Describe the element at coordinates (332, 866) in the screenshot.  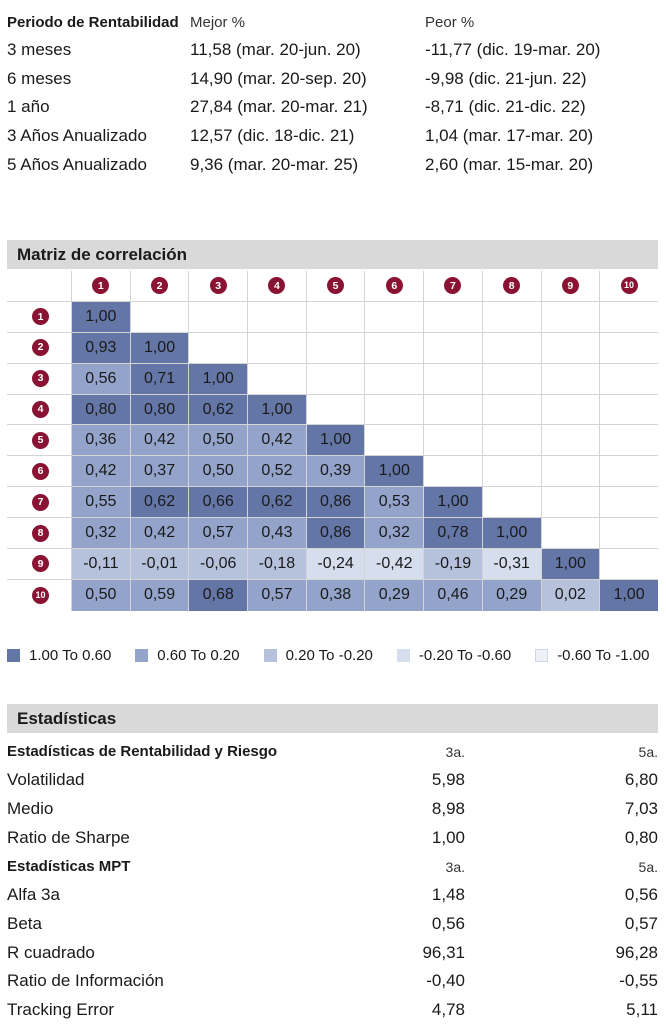
I see `stats-group-heading: Estadísticas MPT 3a. 5a.` at that location.